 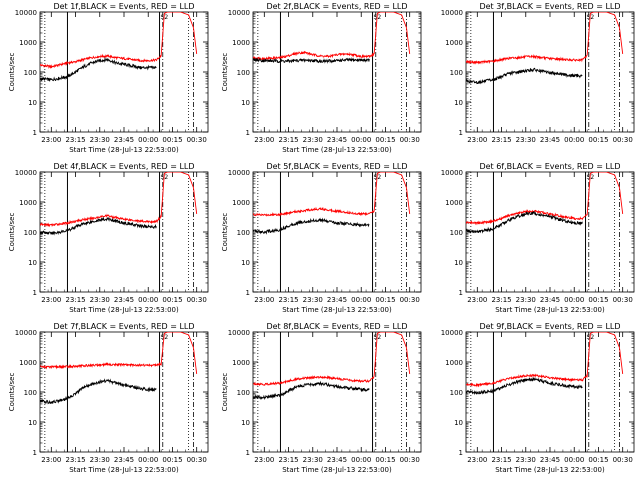 What do you see at coordinates (123, 6) in the screenshot?
I see `panel-title: Det 1f,BLACK = Events, RED = LLD` at bounding box center [123, 6].